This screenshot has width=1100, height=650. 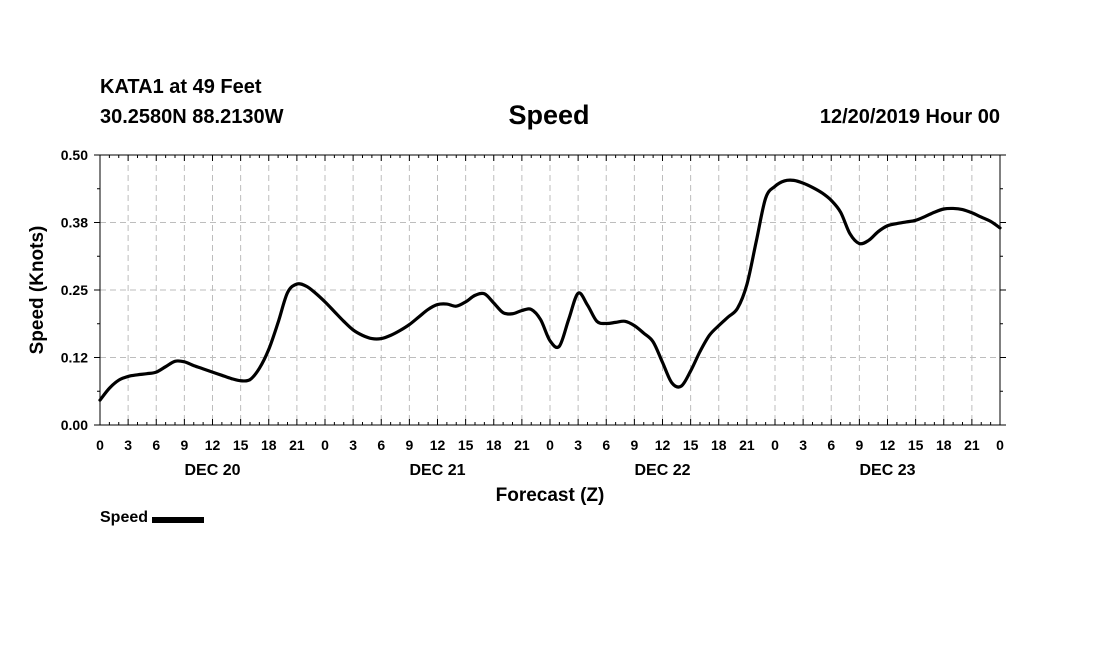 I want to click on station-label: KATA1 at 49 Feet, so click(x=181, y=87).